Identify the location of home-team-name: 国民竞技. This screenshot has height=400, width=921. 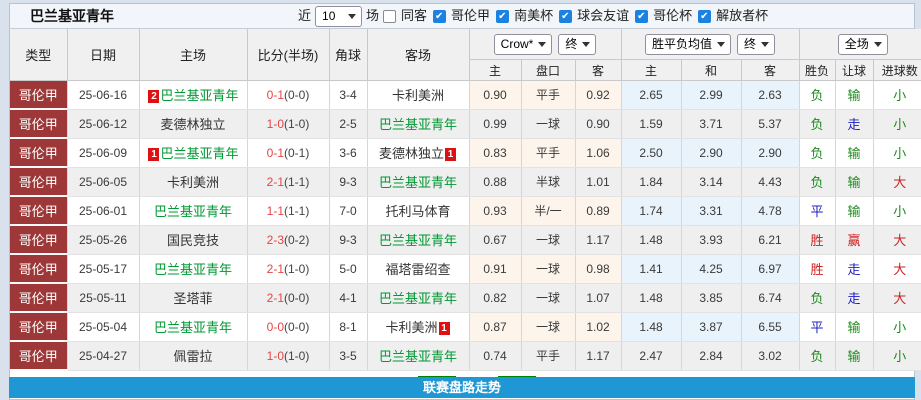
(192, 240).